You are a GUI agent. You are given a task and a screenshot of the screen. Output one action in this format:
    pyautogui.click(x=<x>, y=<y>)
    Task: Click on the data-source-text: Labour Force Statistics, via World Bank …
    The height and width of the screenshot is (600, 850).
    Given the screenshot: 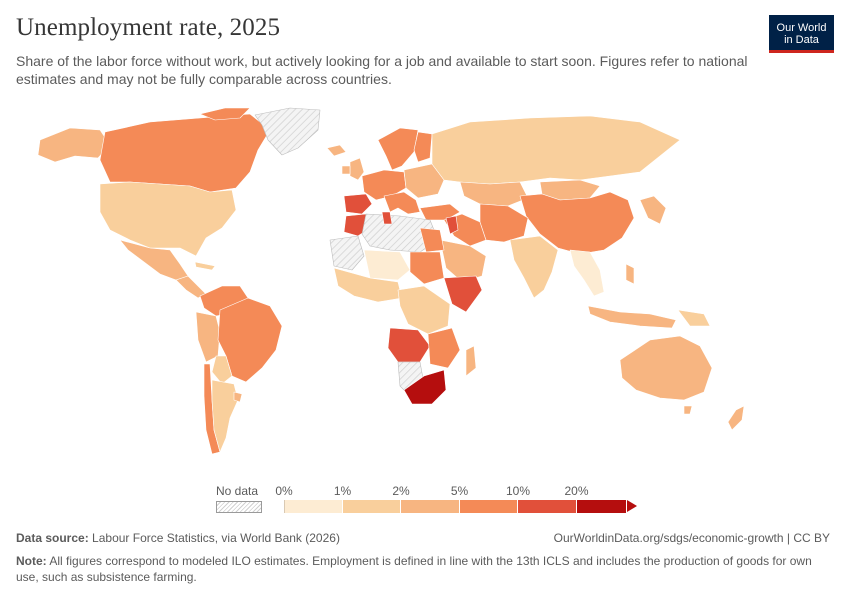 What is the action you would take?
    pyautogui.click(x=216, y=538)
    